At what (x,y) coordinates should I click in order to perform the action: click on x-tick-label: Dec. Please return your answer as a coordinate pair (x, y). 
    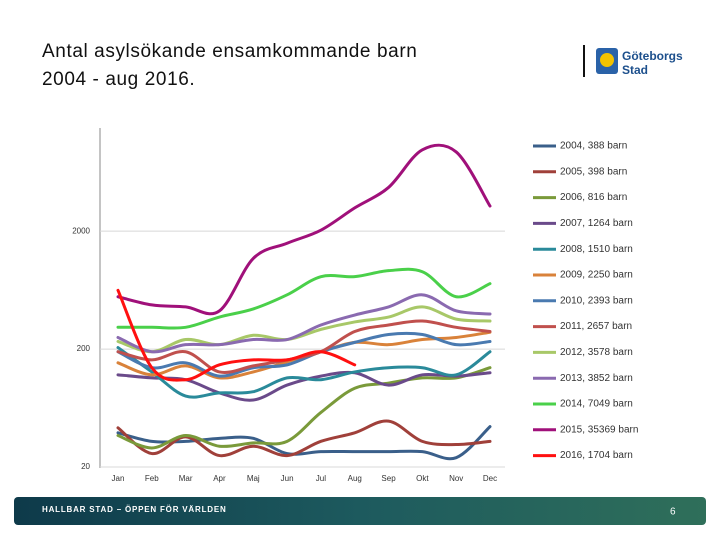
    Looking at the image, I should click on (490, 478).